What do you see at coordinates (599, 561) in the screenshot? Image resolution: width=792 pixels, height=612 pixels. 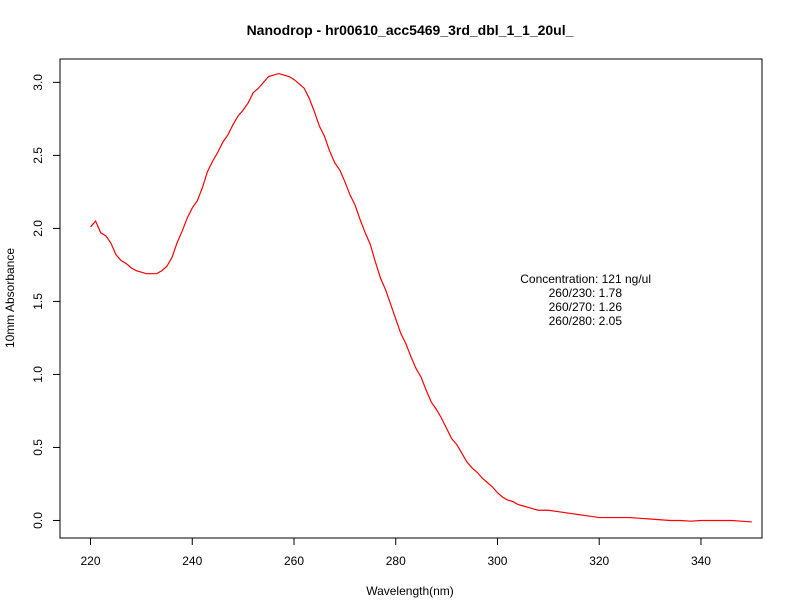 I see `x-tick-label: 320` at bounding box center [599, 561].